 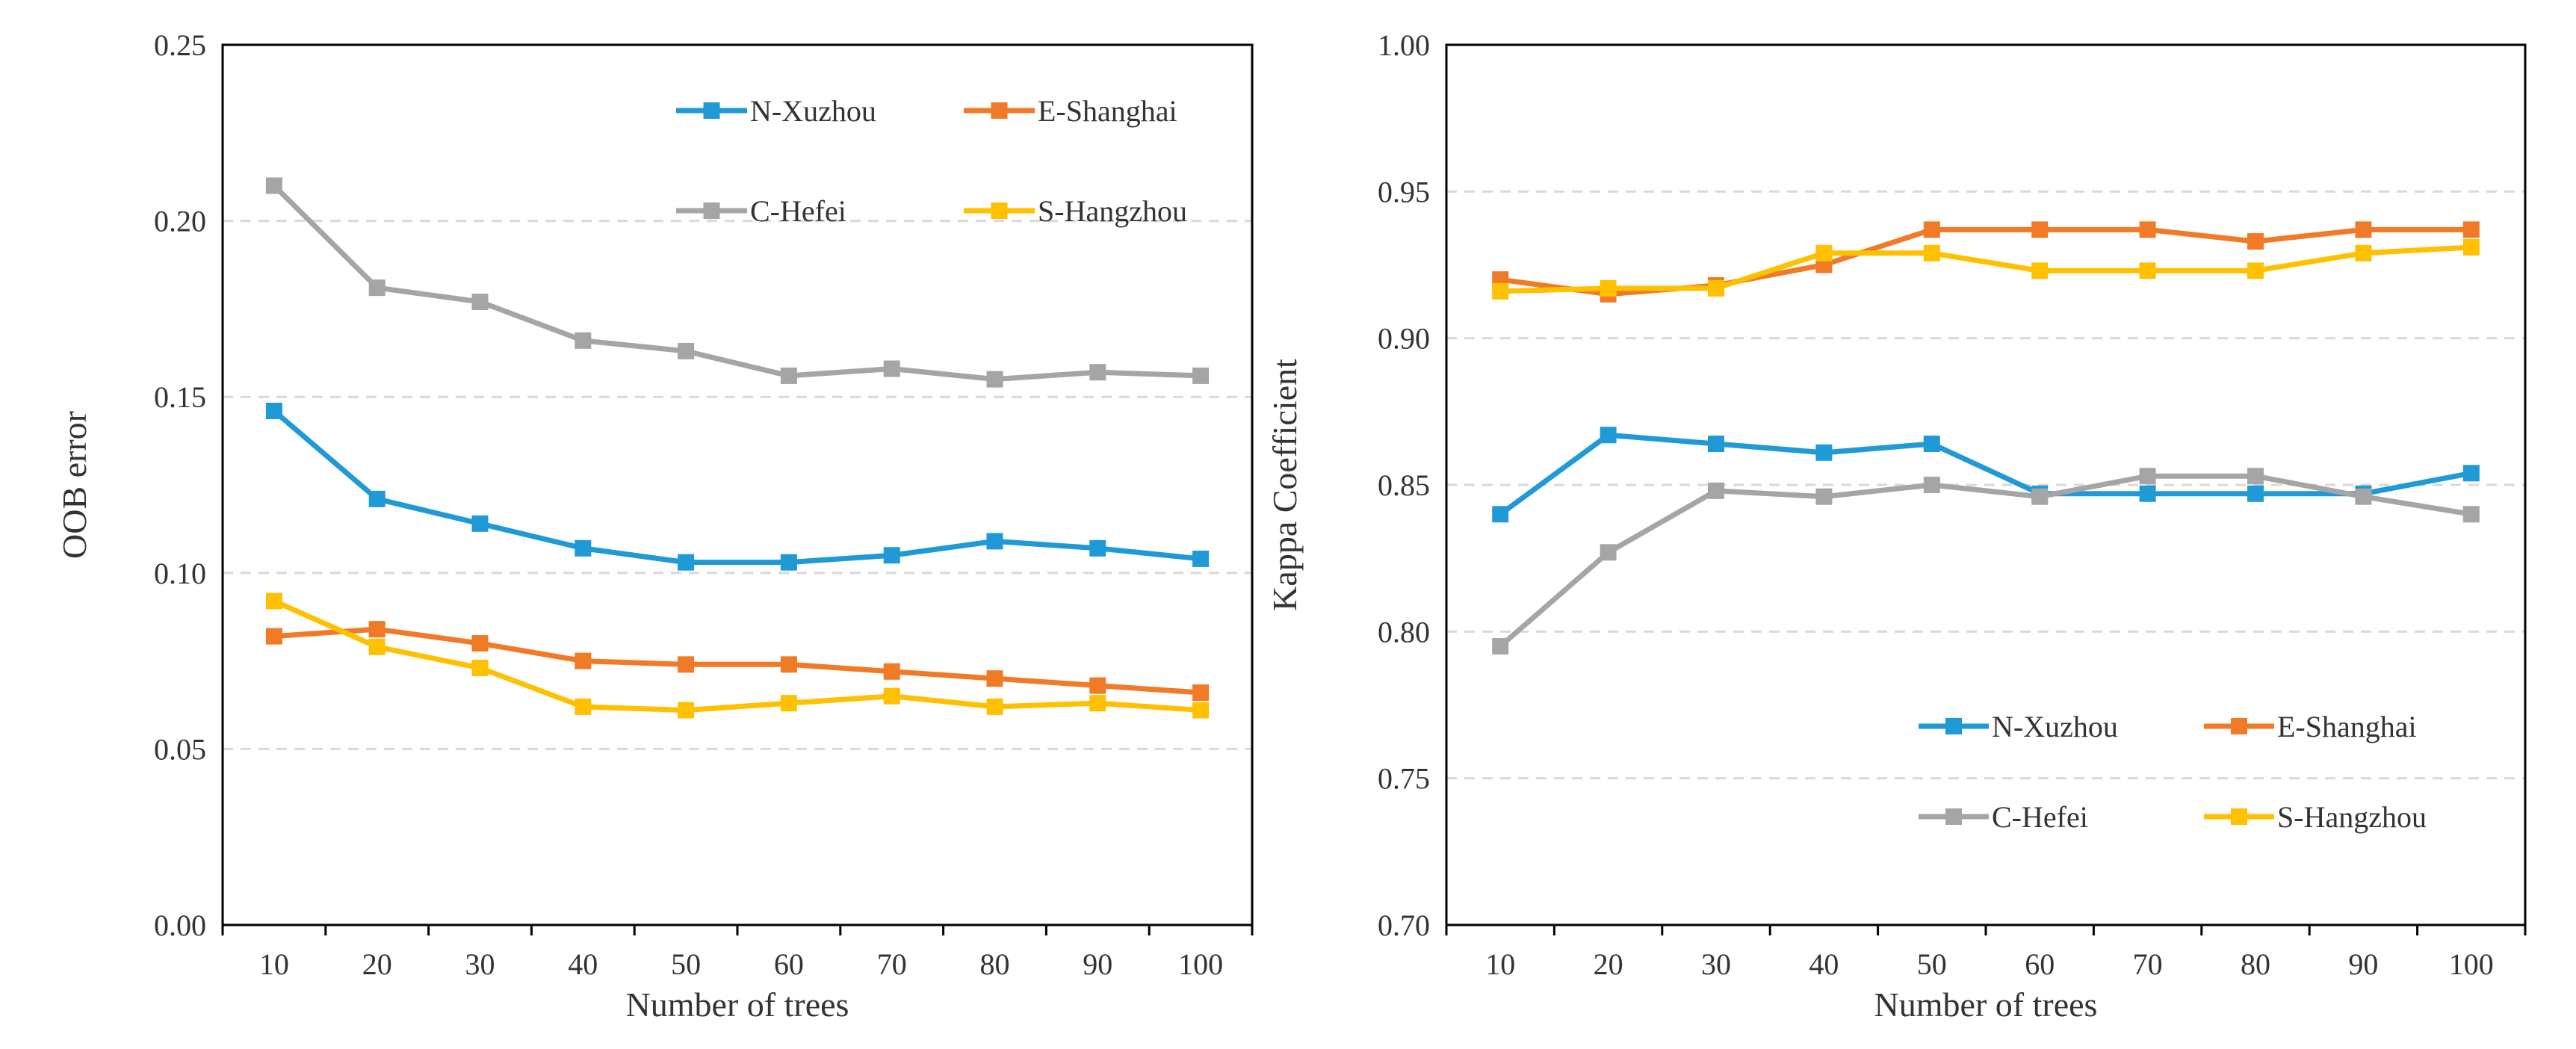 What do you see at coordinates (1404, 192) in the screenshot?
I see `y-tick-label: 0.95` at bounding box center [1404, 192].